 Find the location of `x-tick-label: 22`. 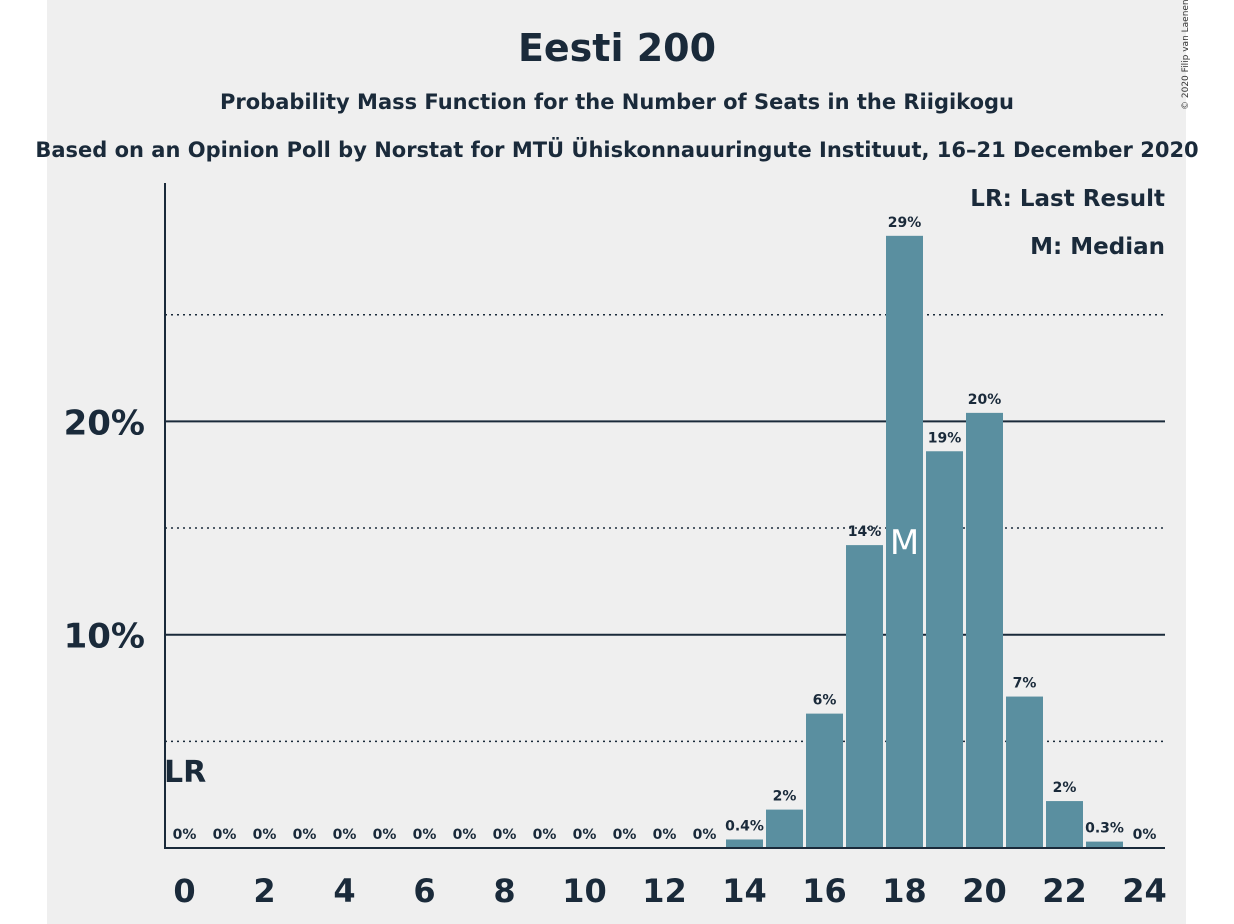

x-tick-label: 22 is located at coordinates (1064, 891).